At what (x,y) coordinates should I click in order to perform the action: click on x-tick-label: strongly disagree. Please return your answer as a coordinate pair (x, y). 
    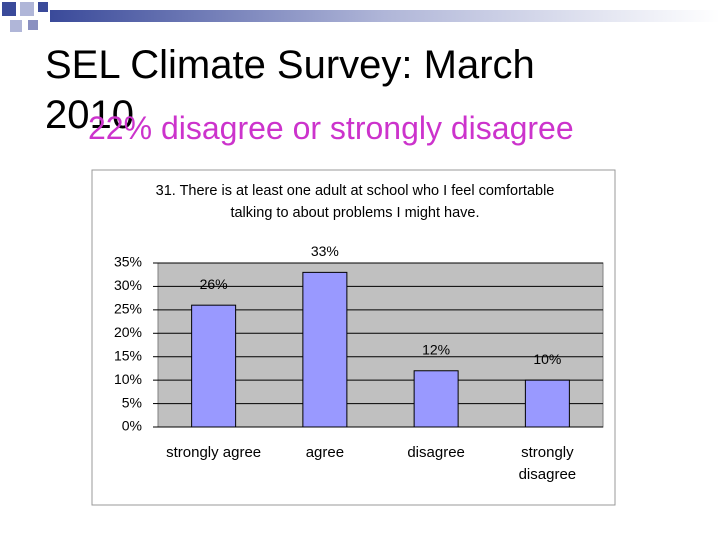
    Looking at the image, I should click on (547, 463).